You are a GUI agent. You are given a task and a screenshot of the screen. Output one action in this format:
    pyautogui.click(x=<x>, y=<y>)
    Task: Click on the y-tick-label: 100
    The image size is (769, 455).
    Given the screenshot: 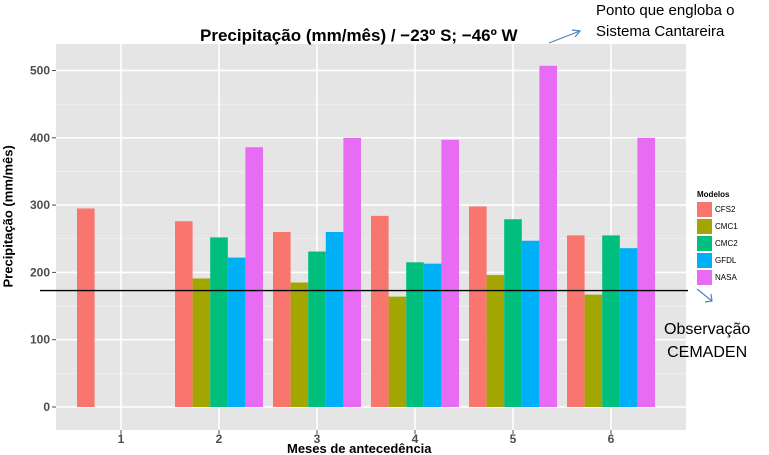 What is the action you would take?
    pyautogui.click(x=40, y=340)
    